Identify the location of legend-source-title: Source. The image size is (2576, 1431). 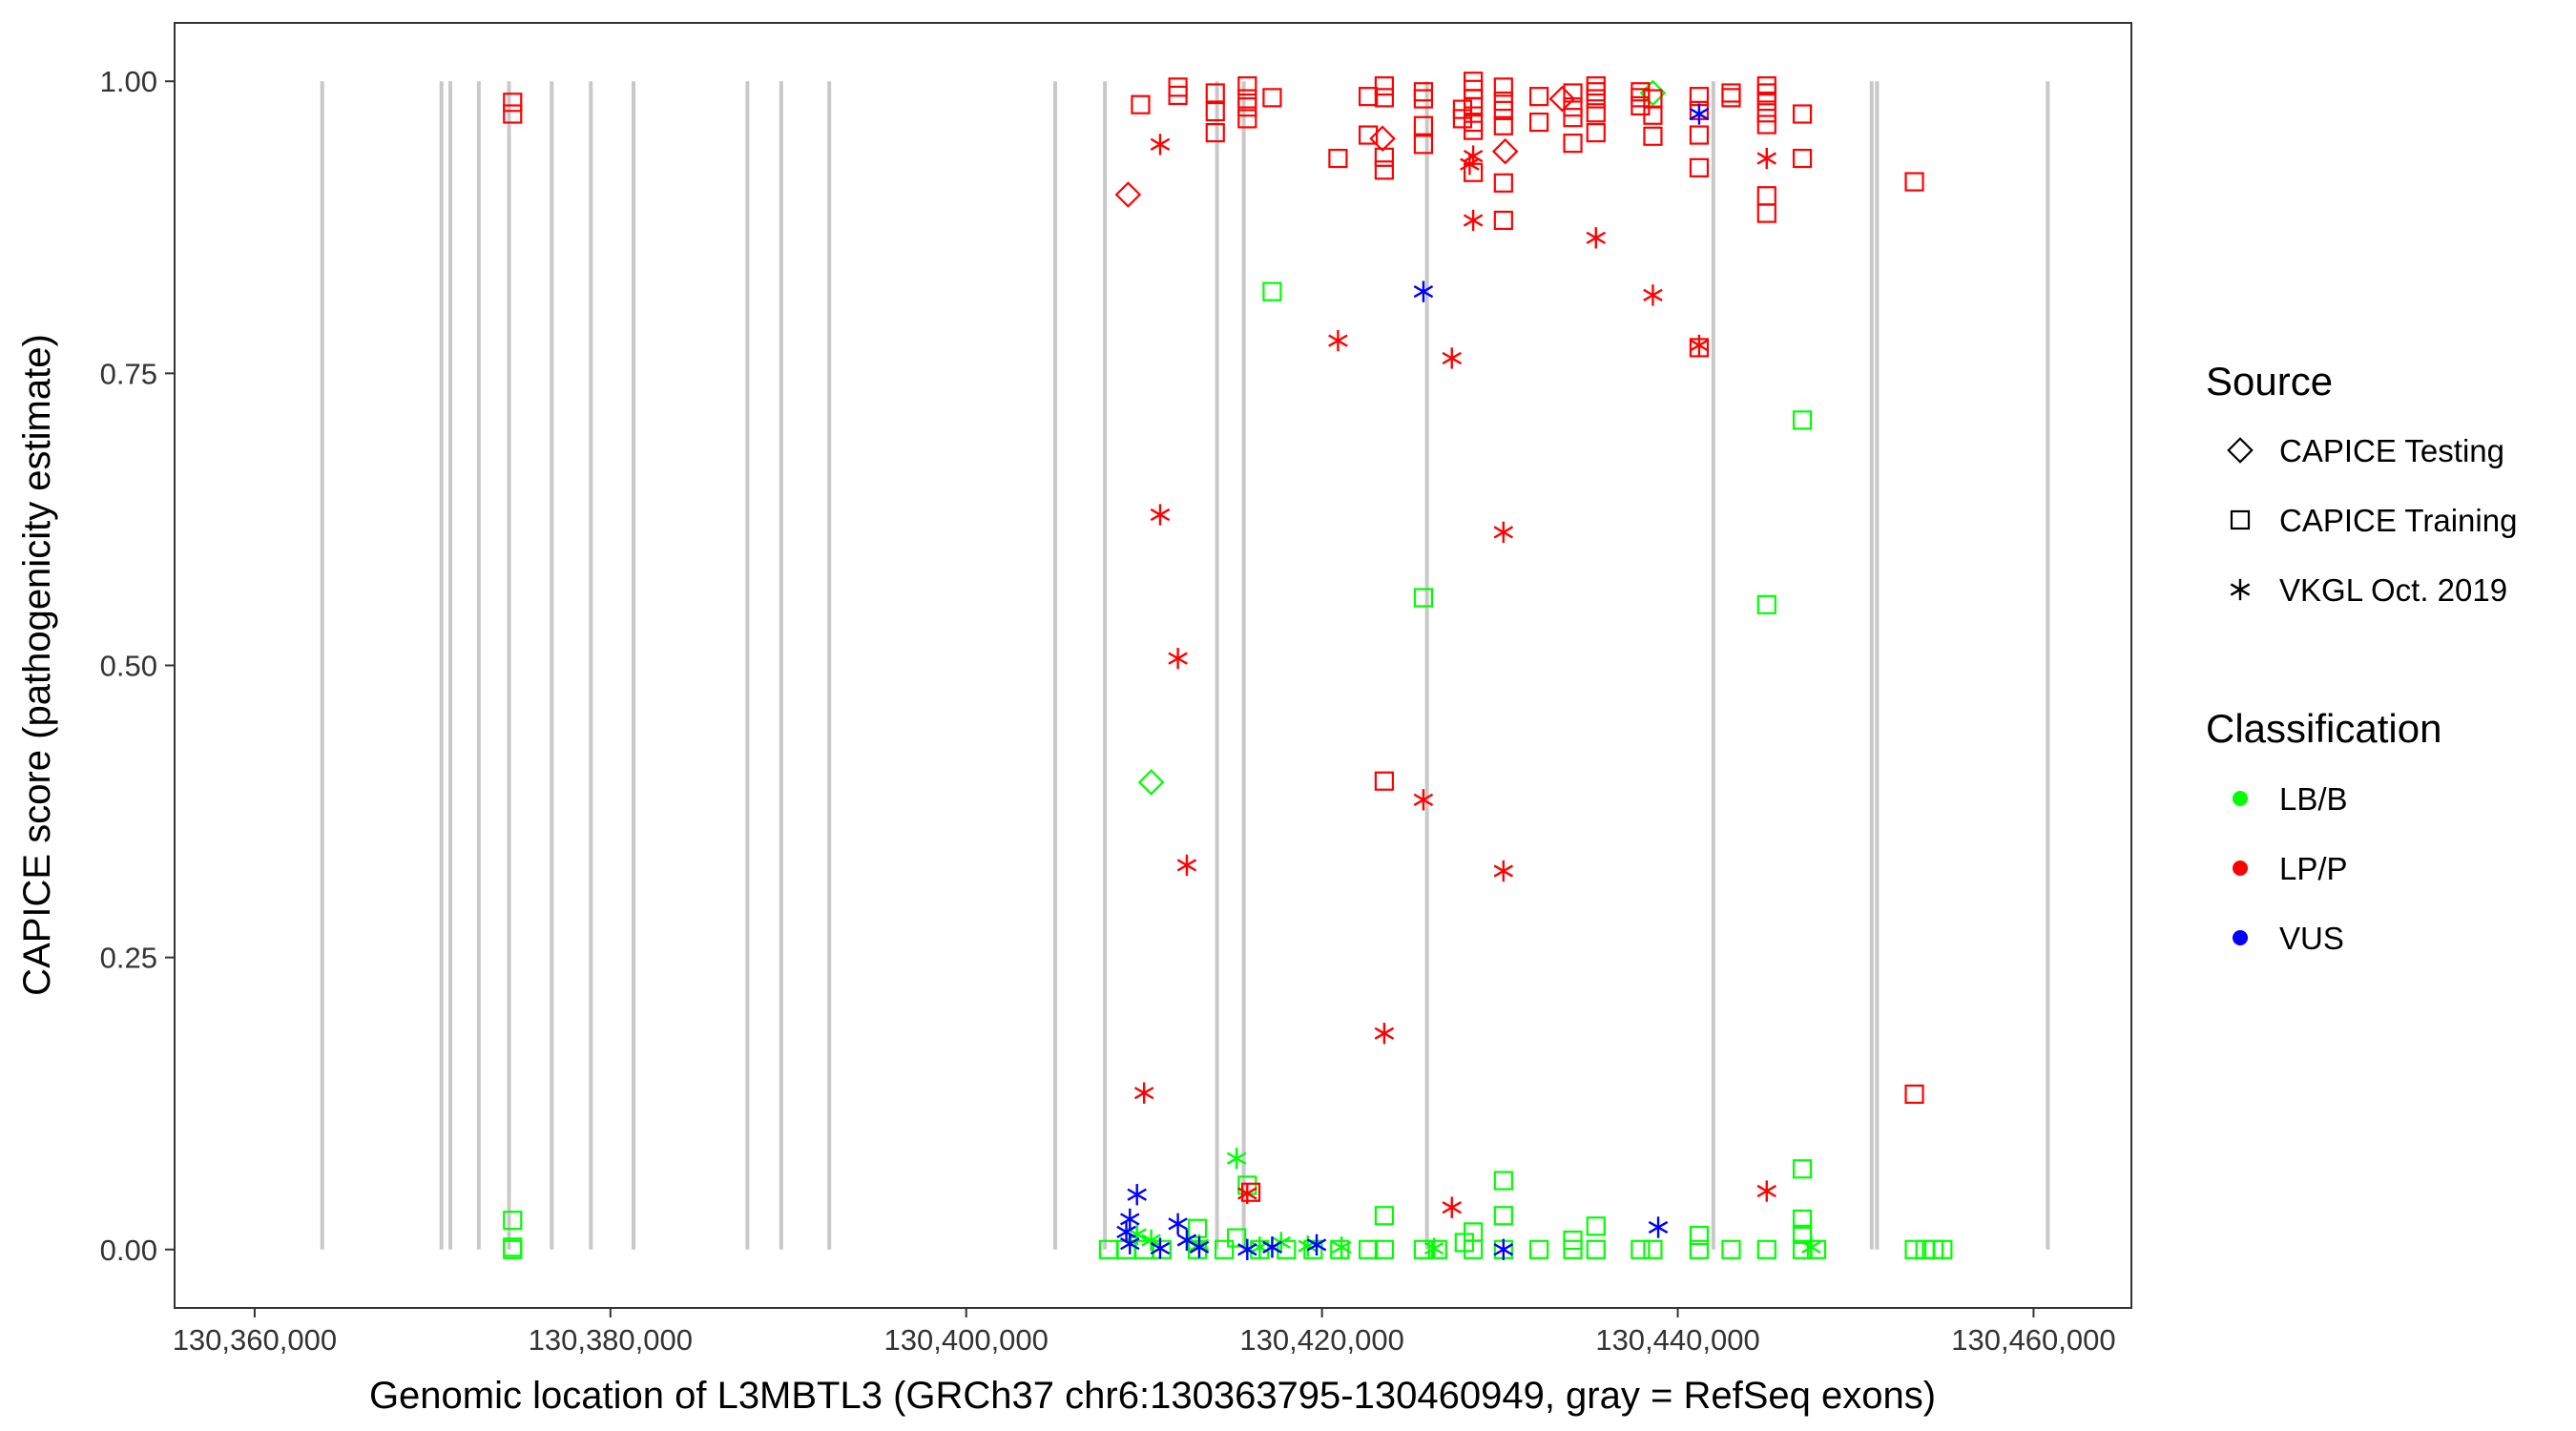
(2269, 381).